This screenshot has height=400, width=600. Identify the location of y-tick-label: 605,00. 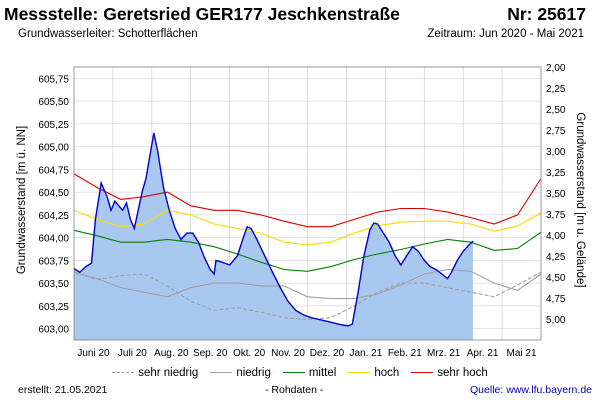
(53, 148).